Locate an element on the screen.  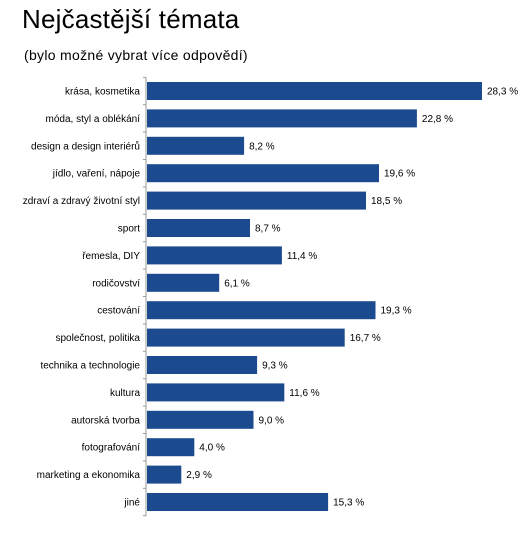
value-label: 11,6 % is located at coordinates (304, 393).